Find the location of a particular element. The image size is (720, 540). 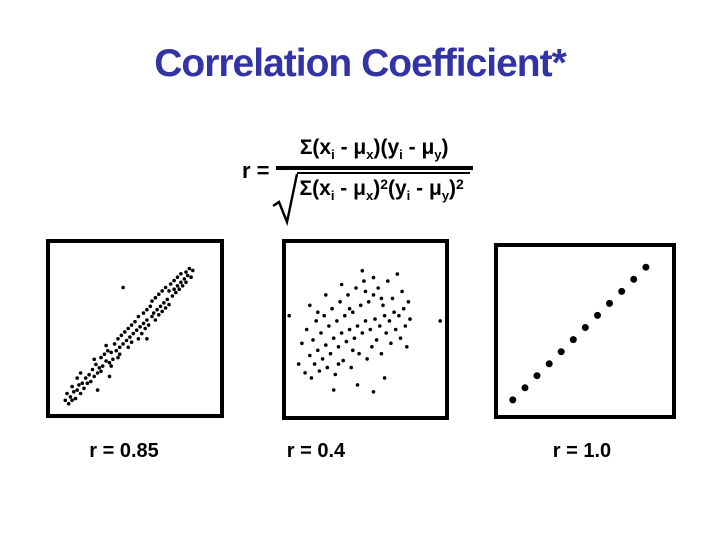

formula-numerator: Σ(xi - μx)(yi - μy) is located at coordinates (374, 149).